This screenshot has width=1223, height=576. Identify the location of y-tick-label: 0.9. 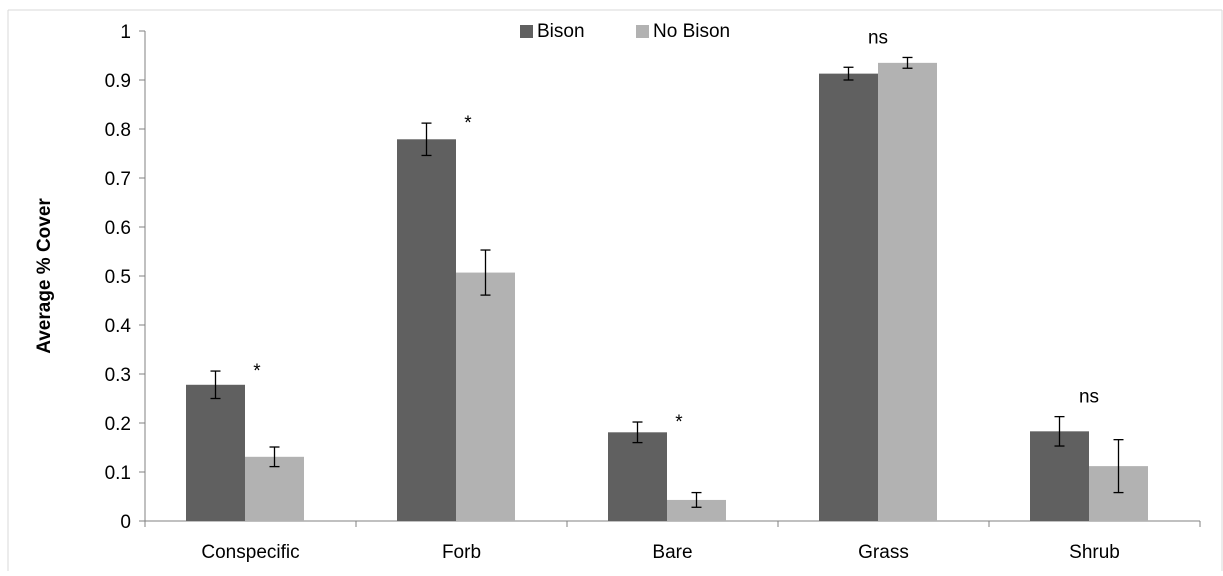
(118, 81).